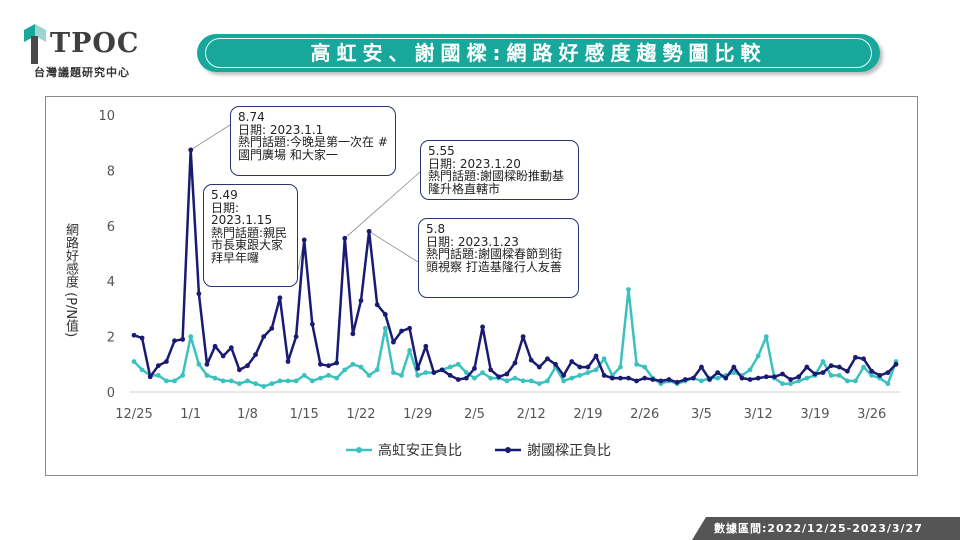  I want to click on callout-topic: 熱門話題:謝國樑盼推動基隆升格直轄市, so click(496, 182).